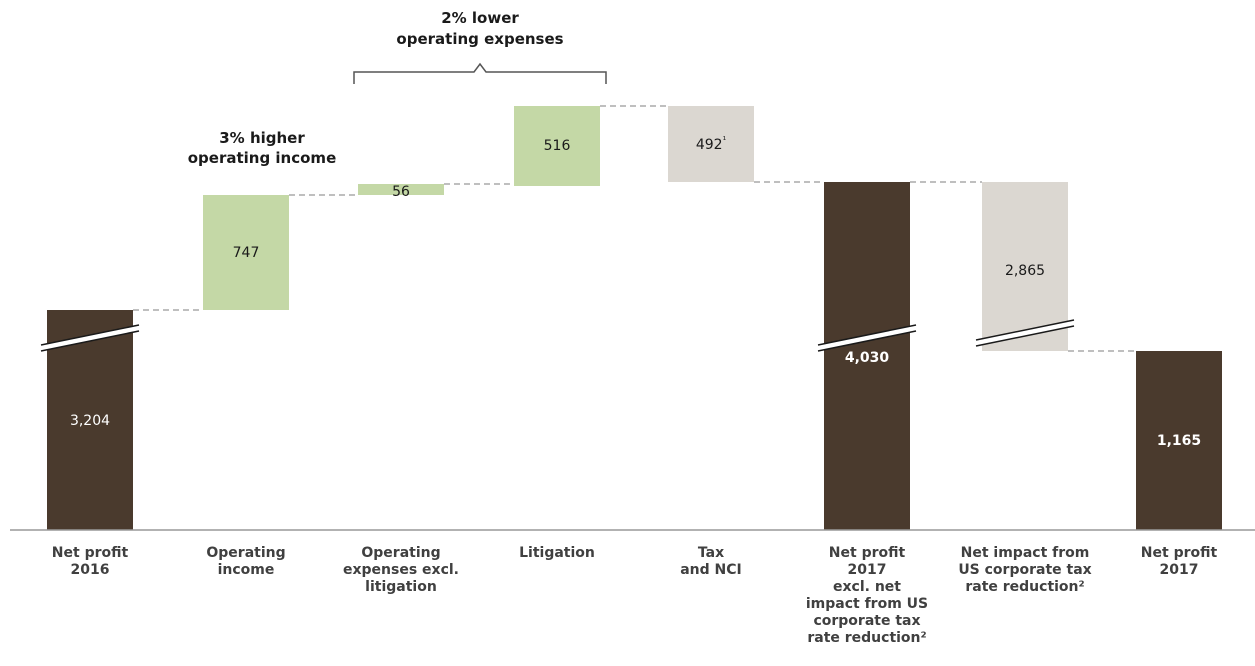 This screenshot has width=1255, height=666. What do you see at coordinates (245, 561) in the screenshot?
I see `category-label: Operating income` at bounding box center [245, 561].